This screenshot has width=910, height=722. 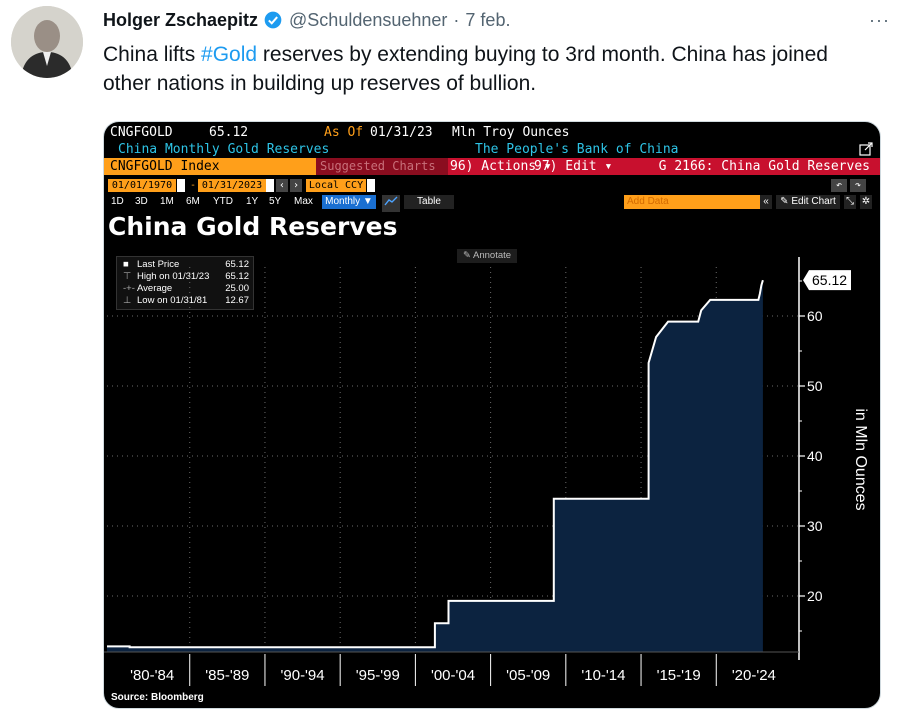 I want to click on popout-icon, so click(x=866, y=151).